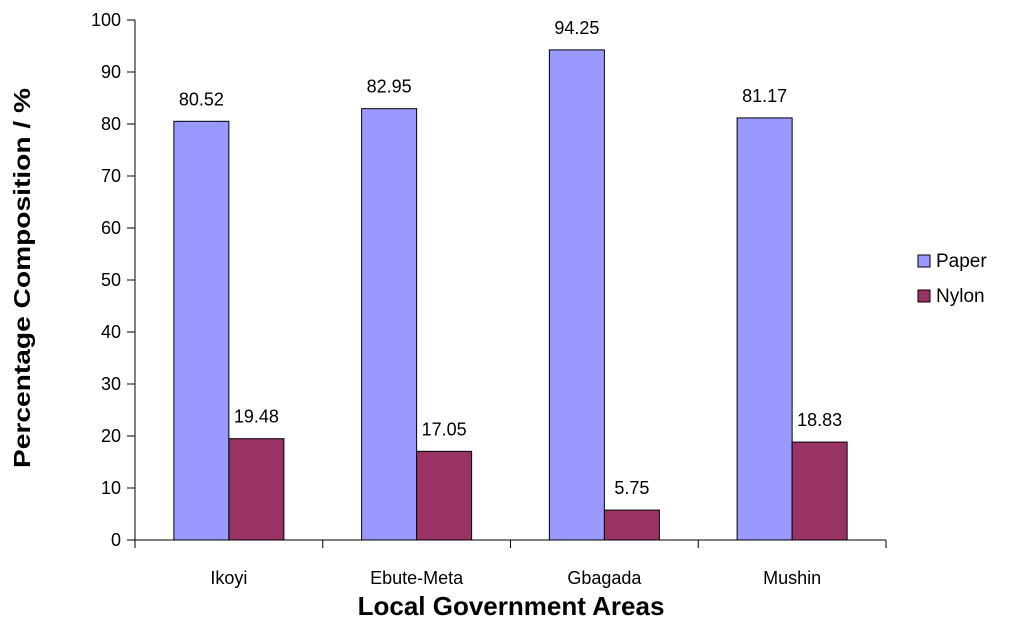  I want to click on data-label-paper: 80.52, so click(201, 99).